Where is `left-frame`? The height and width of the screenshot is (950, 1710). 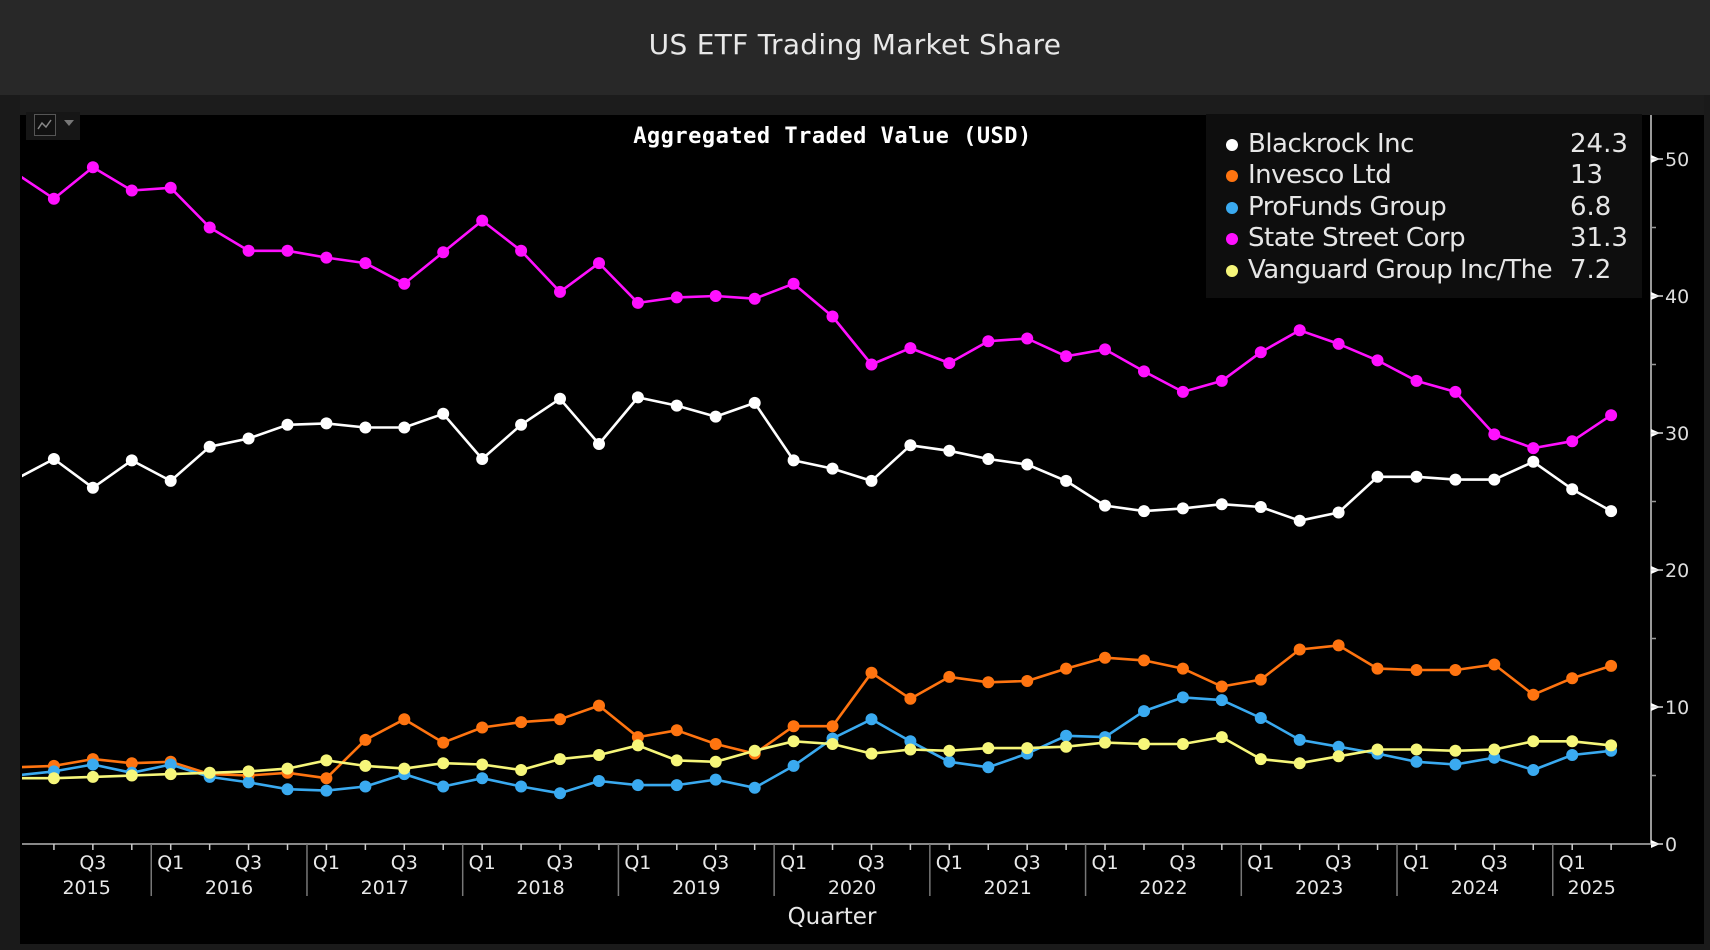 left-frame is located at coordinates (10, 522).